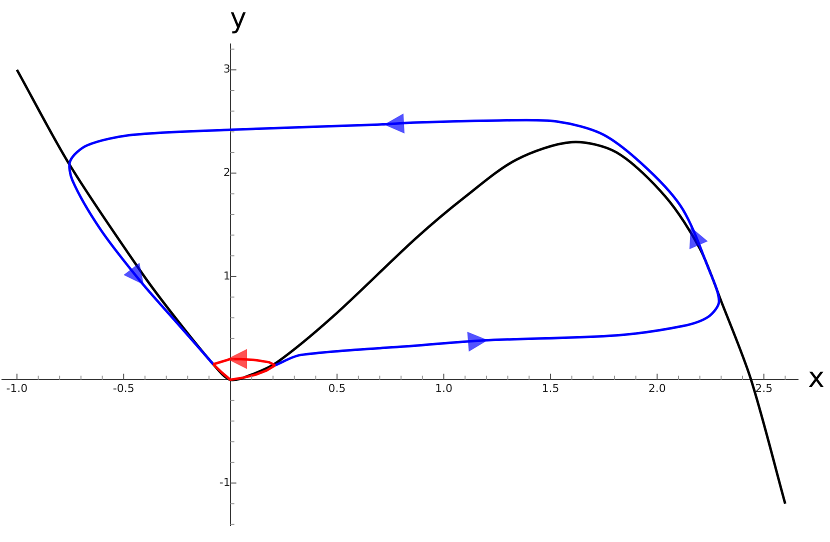 Image resolution: width=830 pixels, height=542 pixels. I want to click on y-tick-label: 2, so click(226, 172).